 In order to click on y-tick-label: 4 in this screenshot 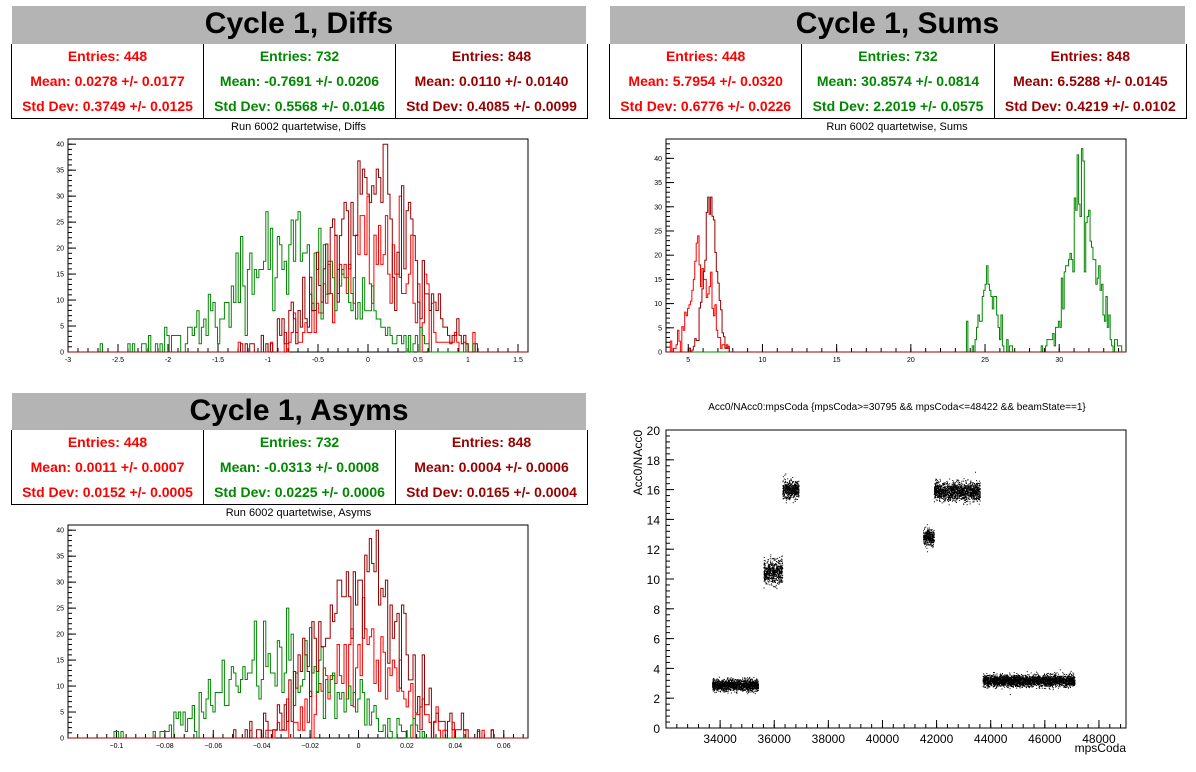, I will do `click(656, 669)`.